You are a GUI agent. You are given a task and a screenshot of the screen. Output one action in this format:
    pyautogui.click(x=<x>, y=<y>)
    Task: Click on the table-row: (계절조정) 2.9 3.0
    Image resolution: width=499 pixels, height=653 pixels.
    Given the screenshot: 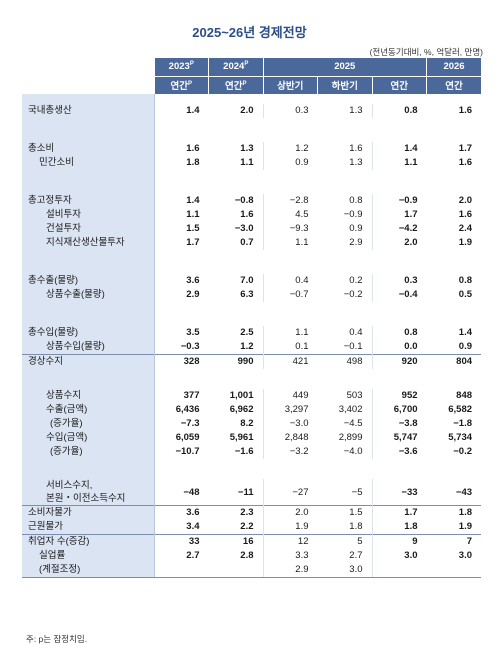 What is the action you would take?
    pyautogui.click(x=252, y=570)
    